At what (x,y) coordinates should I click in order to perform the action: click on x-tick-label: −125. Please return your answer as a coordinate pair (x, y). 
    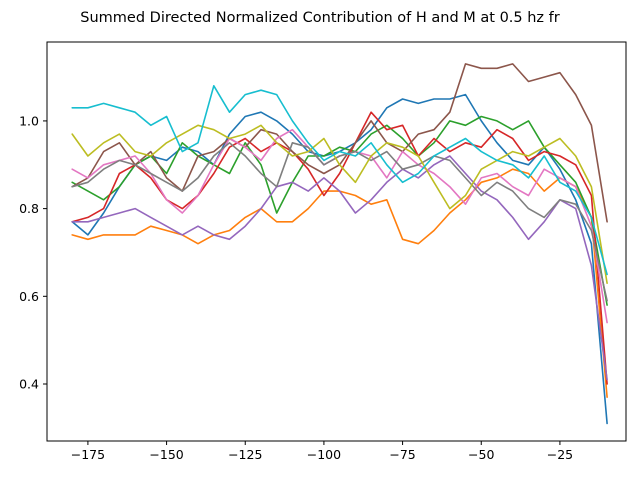
    Looking at the image, I should click on (245, 454).